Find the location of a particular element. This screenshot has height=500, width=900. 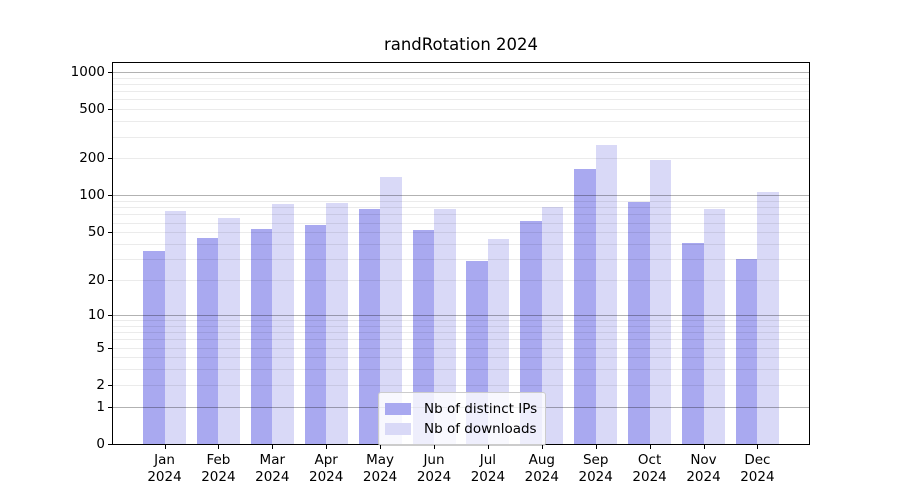

x-tick-oct is located at coordinates (650, 447).